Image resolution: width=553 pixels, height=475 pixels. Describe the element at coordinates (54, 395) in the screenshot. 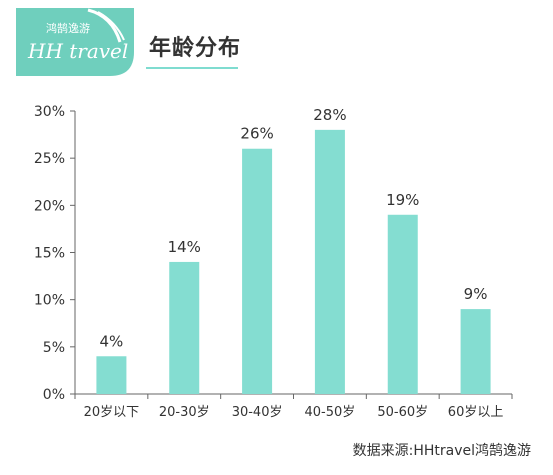

I see `y-tick-label: 0%` at that location.